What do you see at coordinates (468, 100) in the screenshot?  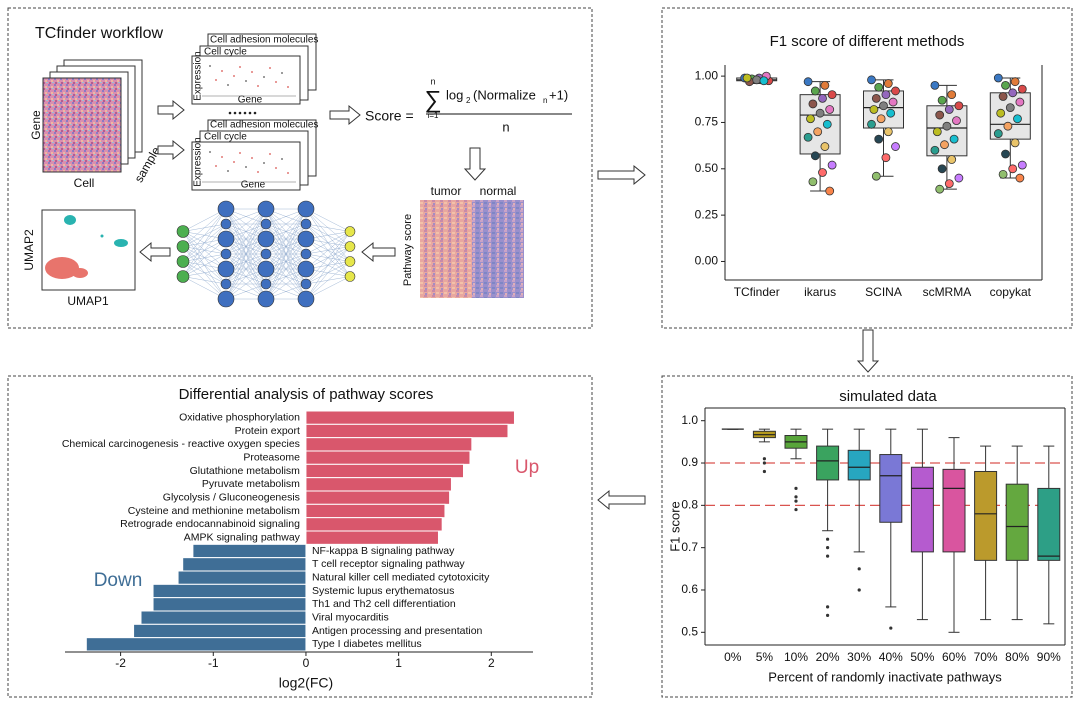 I see `formula-log-sub: 2` at bounding box center [468, 100].